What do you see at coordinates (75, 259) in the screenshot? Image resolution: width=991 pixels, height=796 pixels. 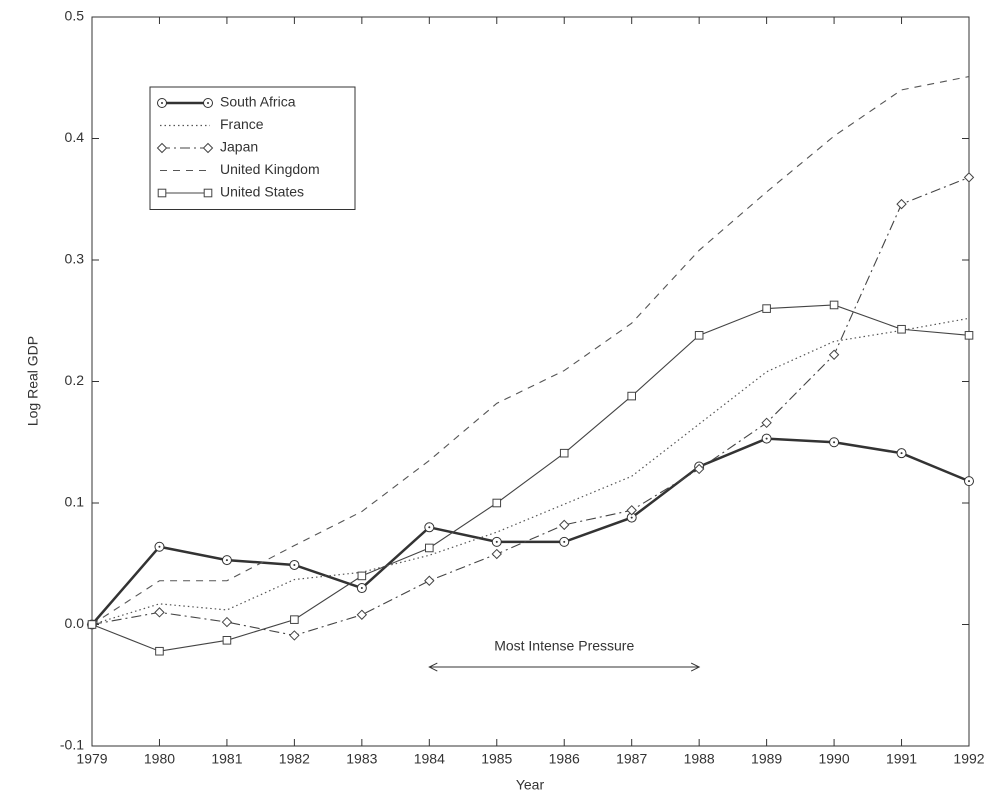 I see `y-tick-label: 0.3` at bounding box center [75, 259].